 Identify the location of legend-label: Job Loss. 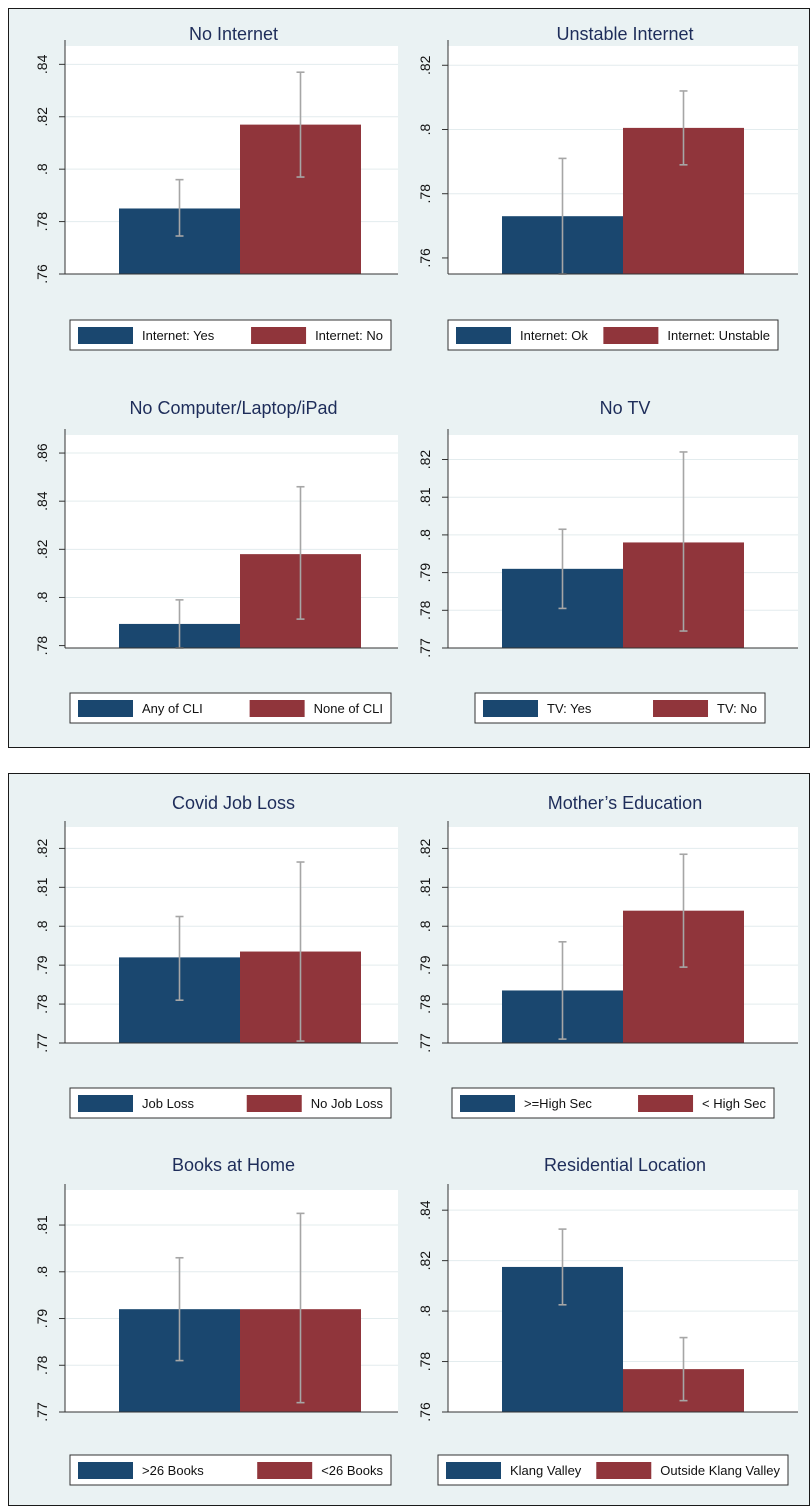
(168, 1103).